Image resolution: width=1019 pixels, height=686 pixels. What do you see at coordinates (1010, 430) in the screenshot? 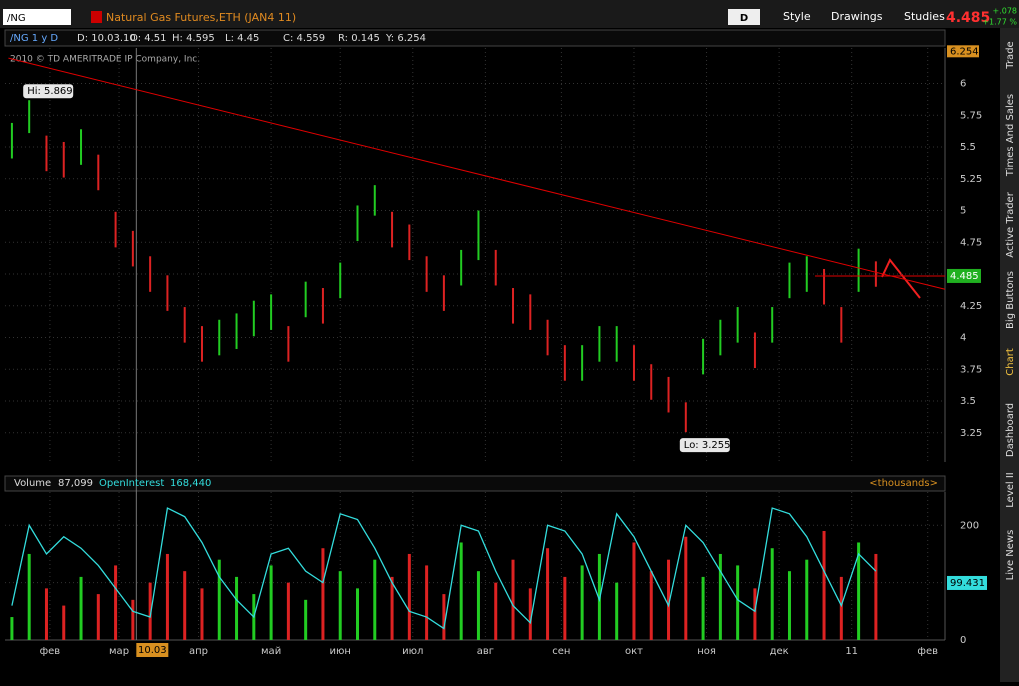
I see `side-tab: Dashboard` at bounding box center [1010, 430].